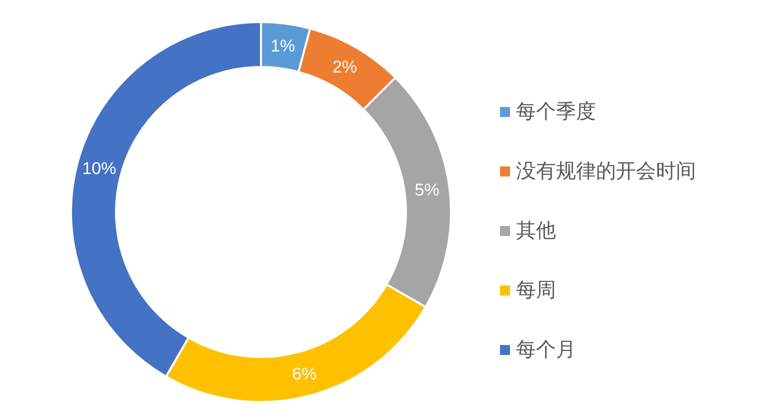 The width and height of the screenshot is (776, 418). Describe the element at coordinates (606, 171) in the screenshot. I see `legend-label: 没有规律的开会时间` at that location.